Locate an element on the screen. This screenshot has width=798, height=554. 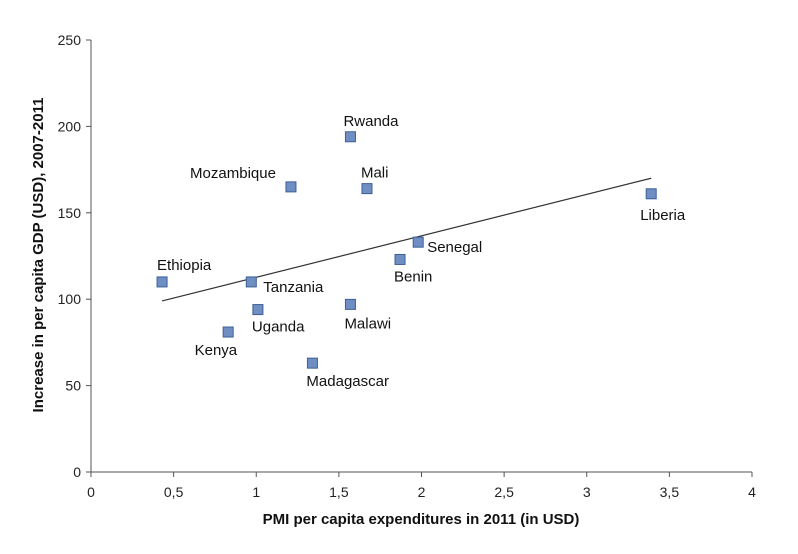
trendline-layer is located at coordinates (406, 239).